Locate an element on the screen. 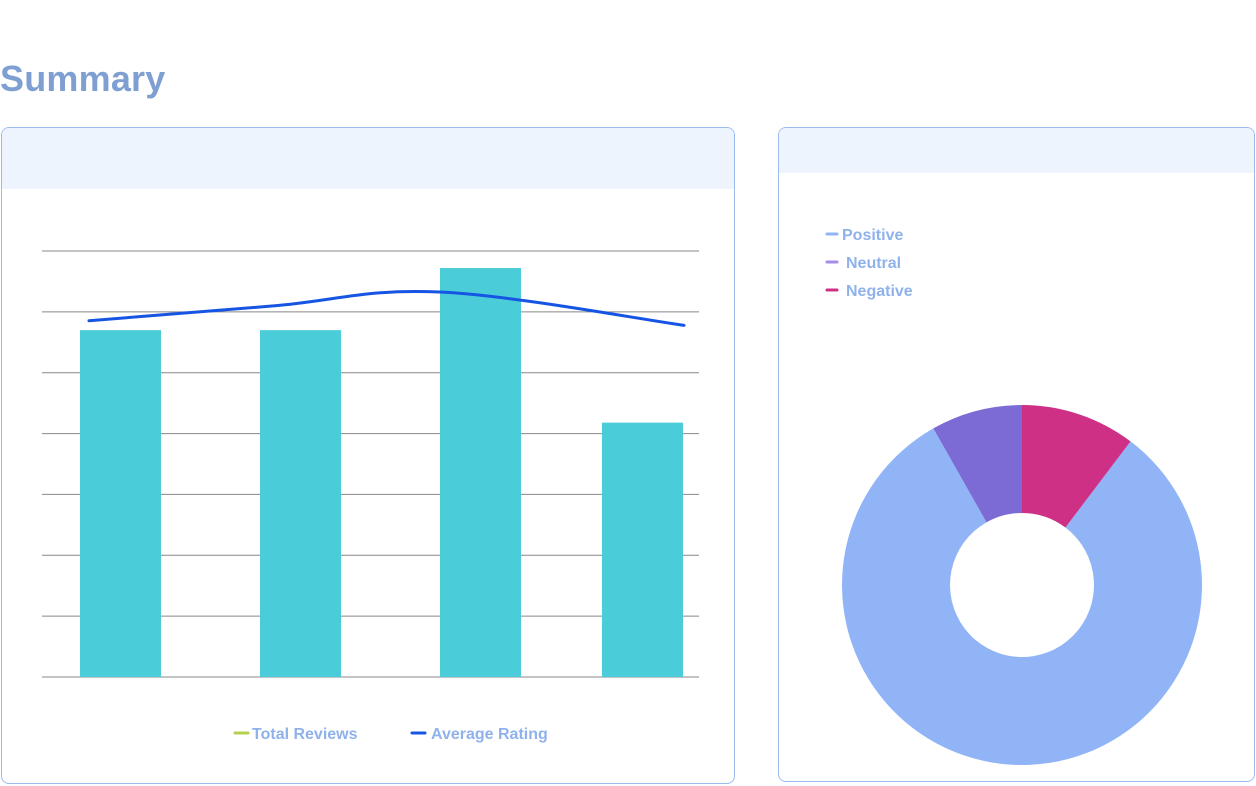 Image resolution: width=1256 pixels, height=786 pixels. legend-label-positive: Positive is located at coordinates (872, 235).